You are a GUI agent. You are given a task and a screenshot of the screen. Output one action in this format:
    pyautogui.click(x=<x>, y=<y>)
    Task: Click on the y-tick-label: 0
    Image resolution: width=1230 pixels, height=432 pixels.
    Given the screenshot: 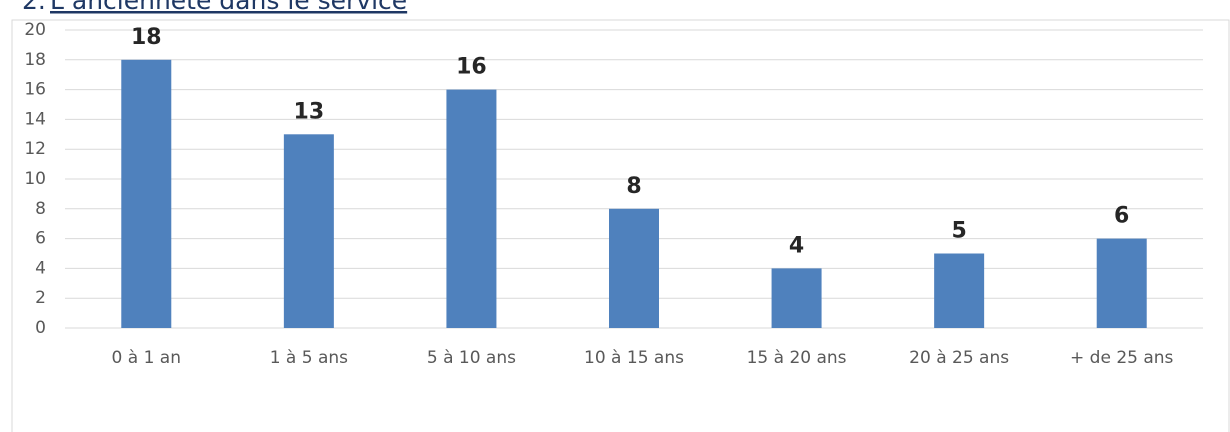 What is the action you would take?
    pyautogui.click(x=40, y=328)
    